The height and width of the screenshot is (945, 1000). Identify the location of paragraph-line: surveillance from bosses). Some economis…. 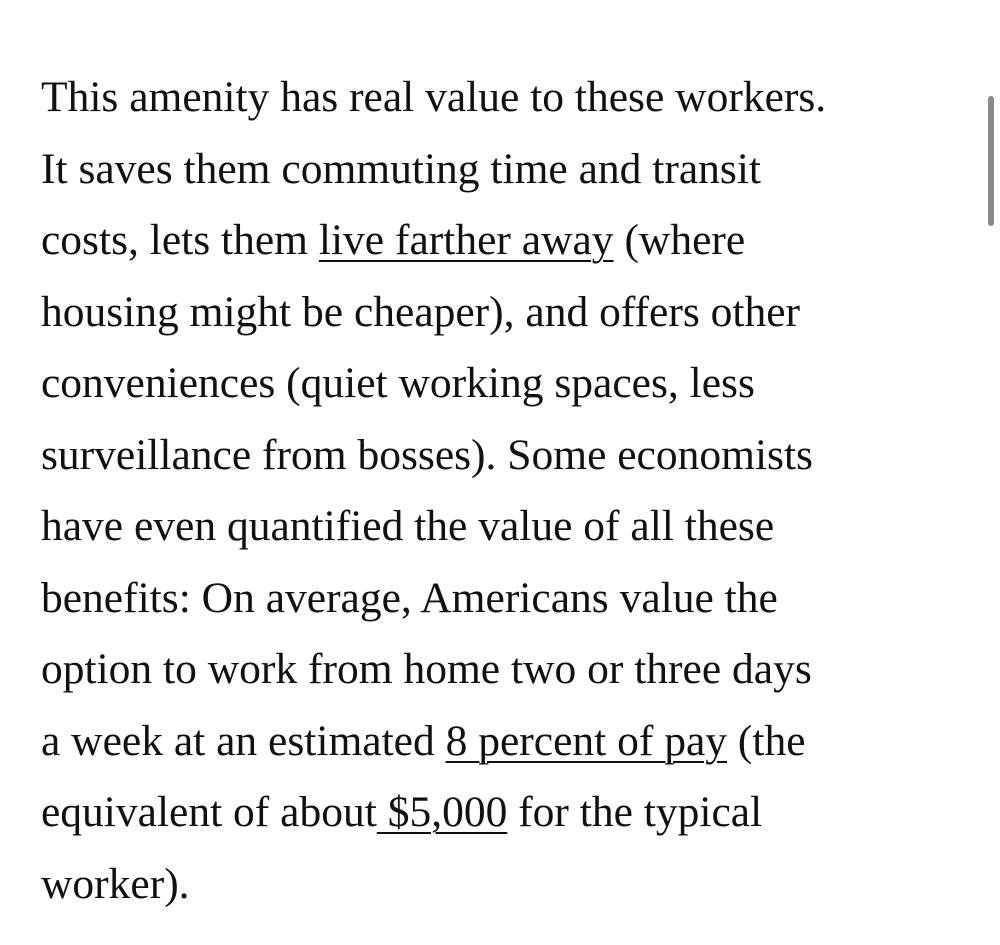
(506, 456).